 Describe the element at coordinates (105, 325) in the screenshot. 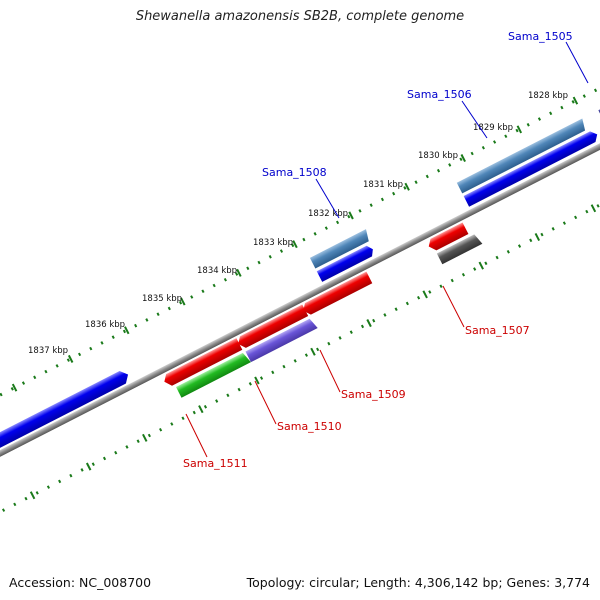

I see `ruler-label: 1836 kbp` at that location.